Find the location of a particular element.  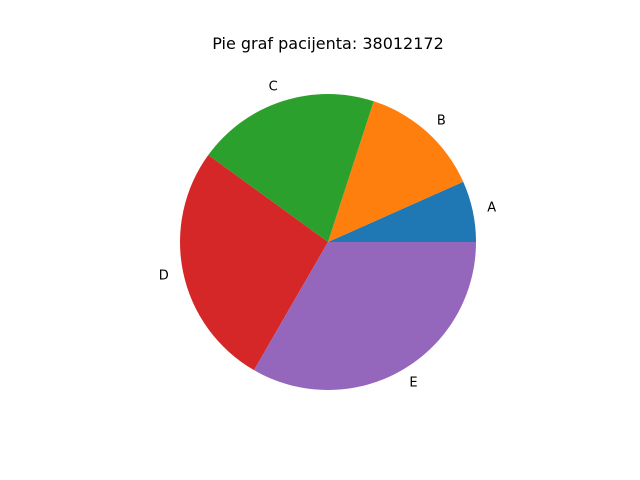

pie-slice-e is located at coordinates (365, 316).